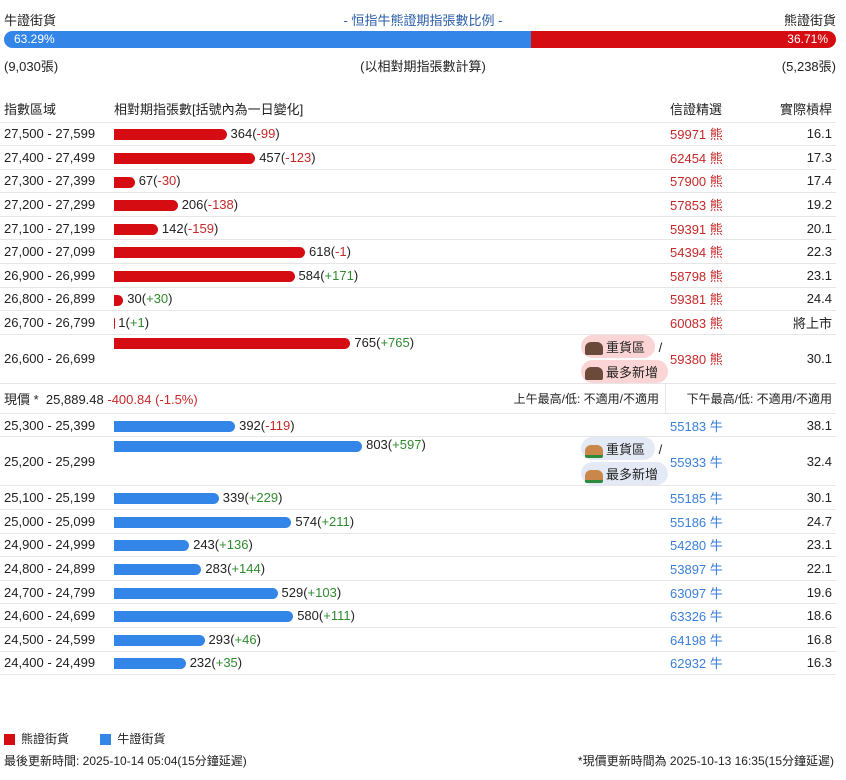  Describe the element at coordinates (711, 615) in the screenshot. I see `signal-warrant-link: 63326 牛` at that location.